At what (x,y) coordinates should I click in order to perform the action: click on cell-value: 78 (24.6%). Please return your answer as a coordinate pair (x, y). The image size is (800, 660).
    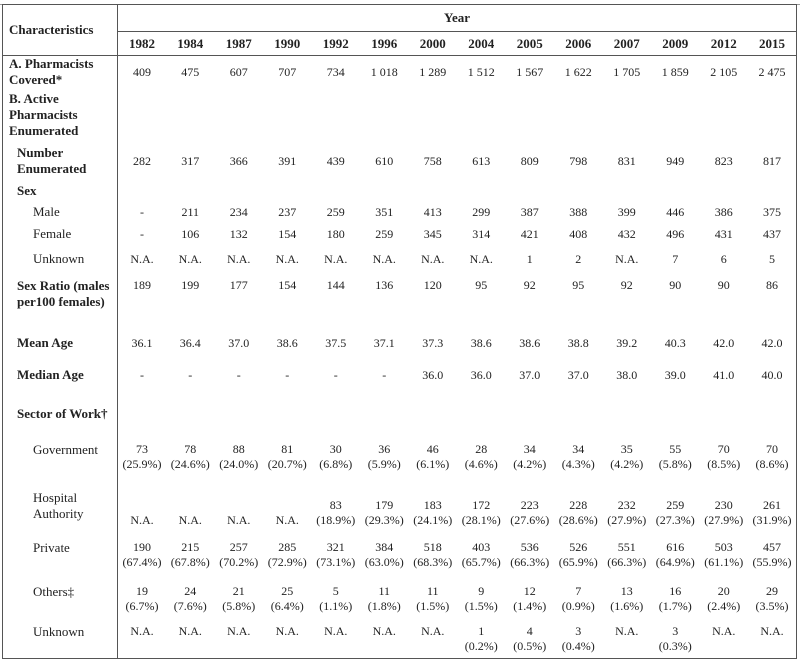
    Looking at the image, I should click on (190, 456).